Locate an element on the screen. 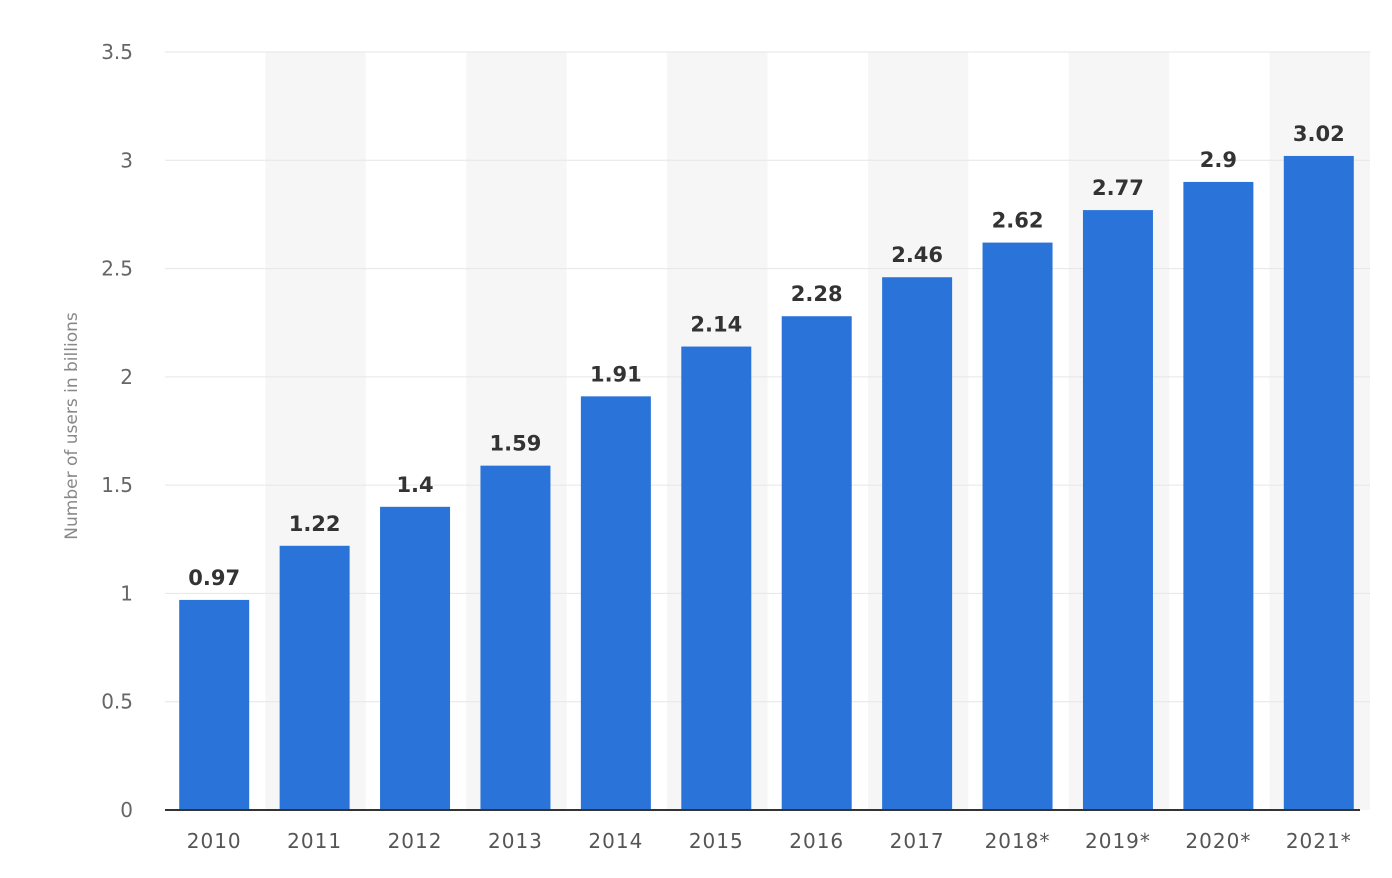  data-label-2015: 2.14 is located at coordinates (716, 325).